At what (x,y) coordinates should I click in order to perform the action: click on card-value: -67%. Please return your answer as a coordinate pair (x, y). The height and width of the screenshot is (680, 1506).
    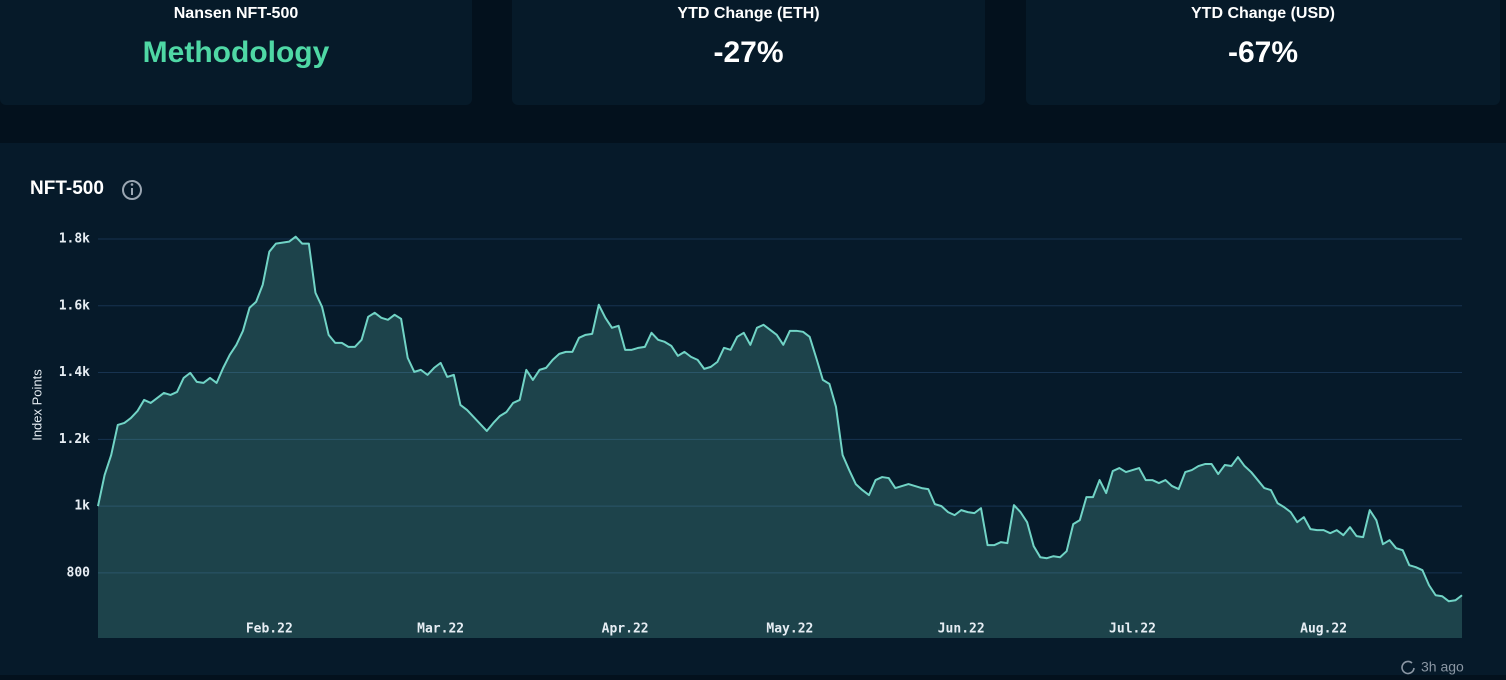
    Looking at the image, I should click on (1263, 52).